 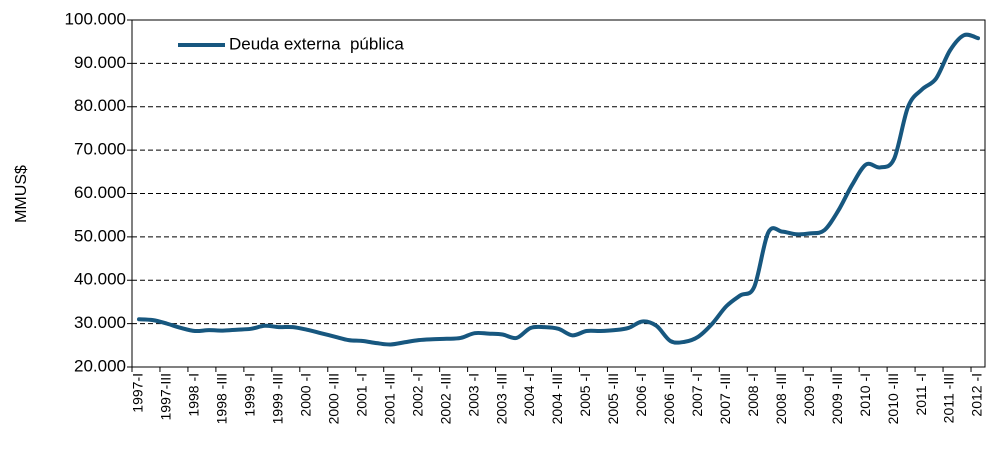 What do you see at coordinates (316, 43) in the screenshot?
I see `legend-label: Deuda externa pública` at bounding box center [316, 43].